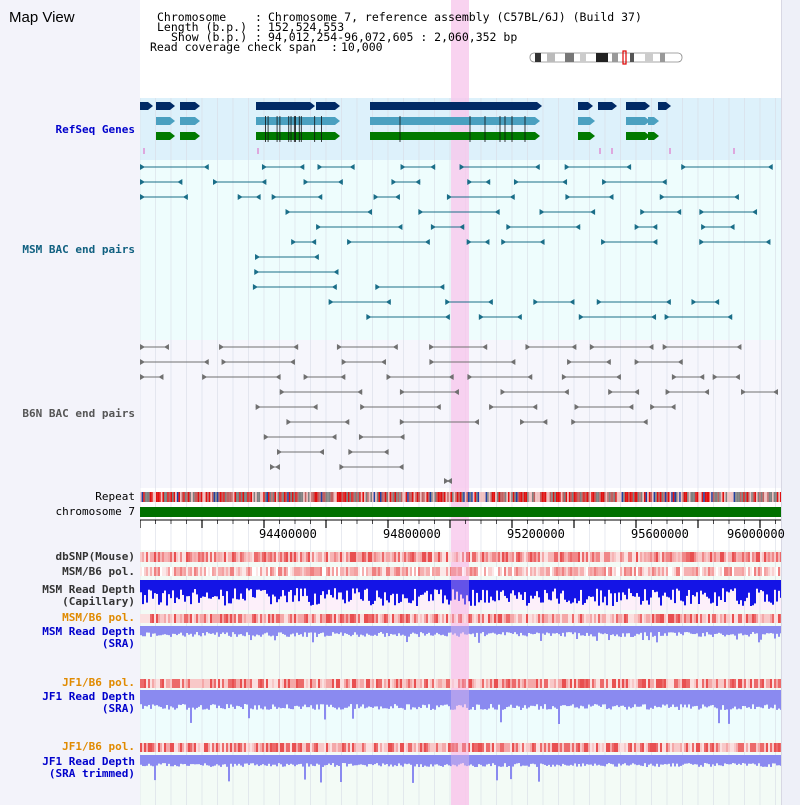  Describe the element at coordinates (460, 512) in the screenshot. I see `chromosome-bar` at that location.